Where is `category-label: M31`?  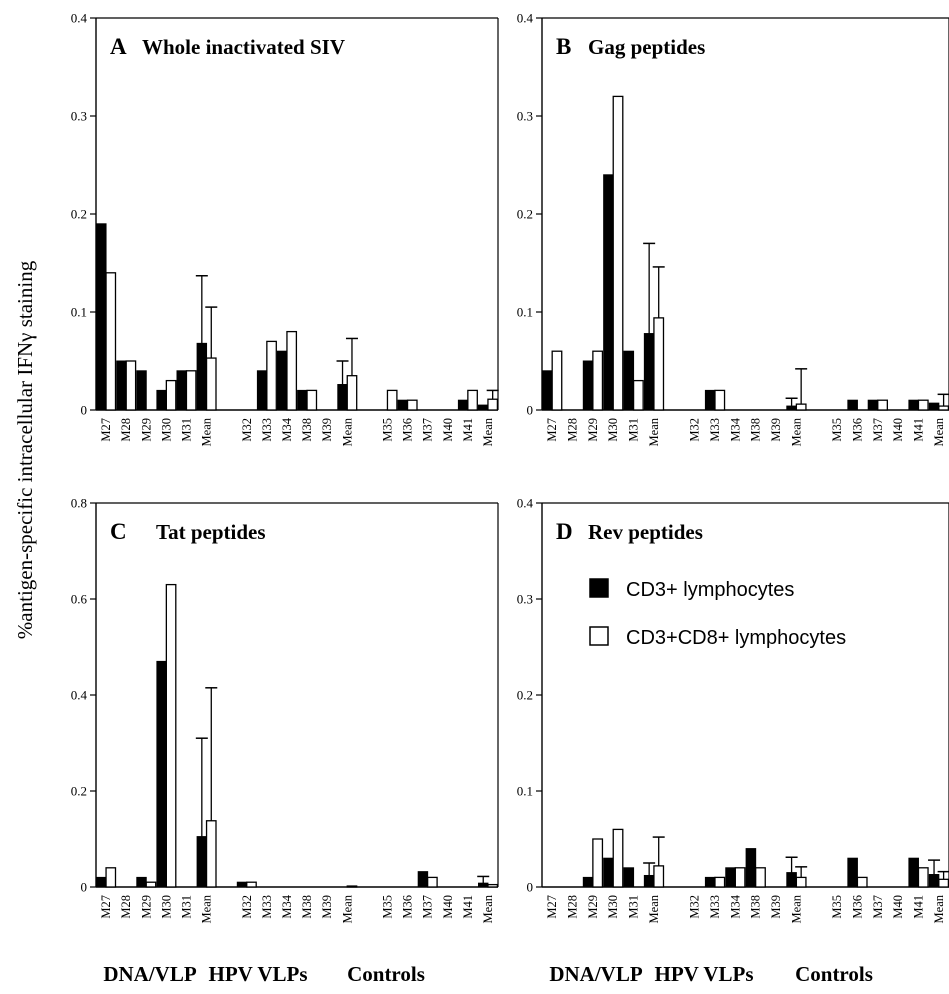 category-label: M31 is located at coordinates (634, 907).